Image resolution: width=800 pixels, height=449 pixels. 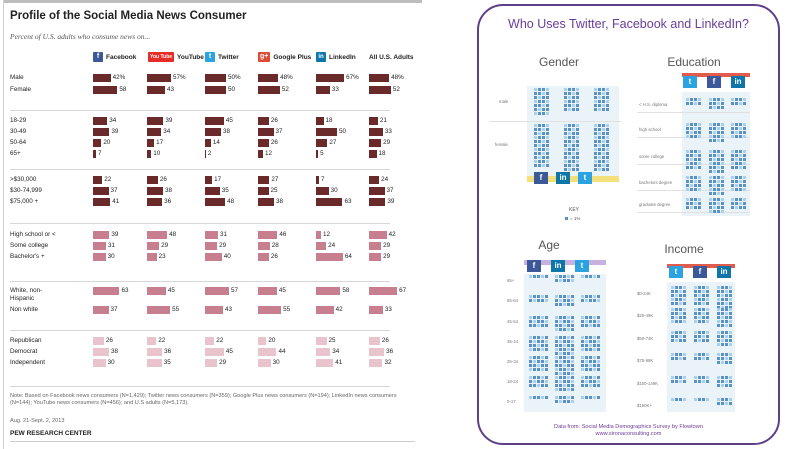 I want to click on row-label: High school or <, so click(x=33, y=234).